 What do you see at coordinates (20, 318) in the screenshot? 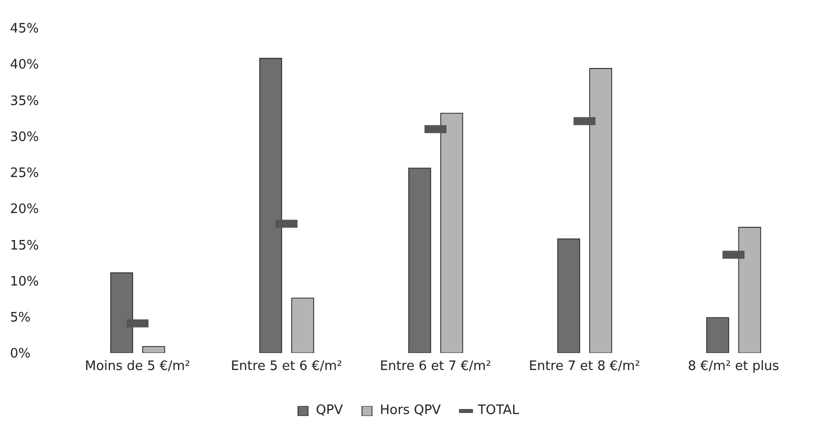
I see `y-tick-label: 5%` at bounding box center [20, 318].